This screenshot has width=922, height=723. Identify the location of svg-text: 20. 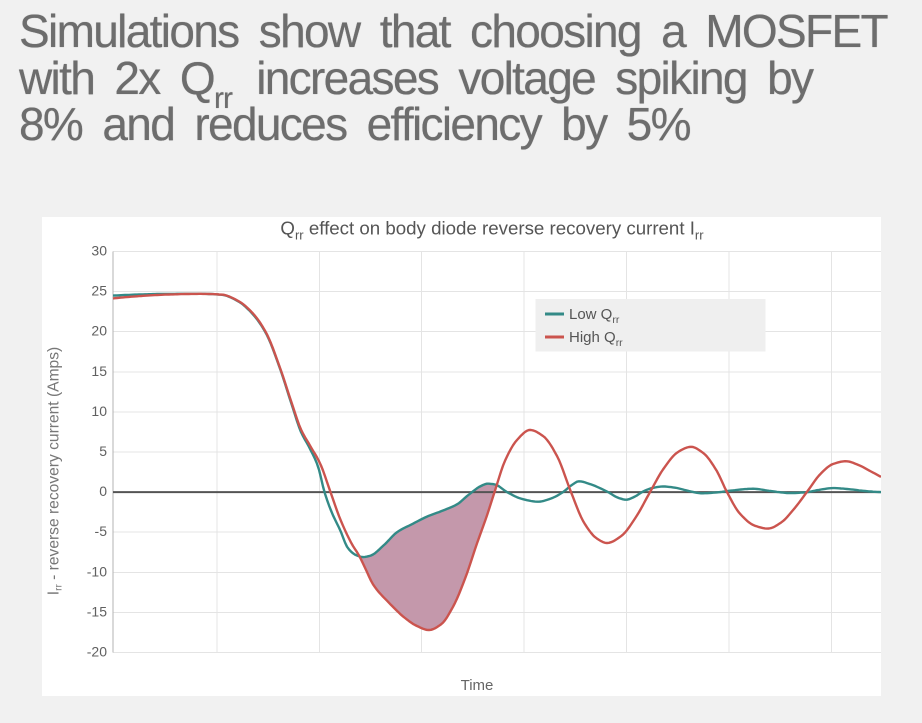
(99, 331).